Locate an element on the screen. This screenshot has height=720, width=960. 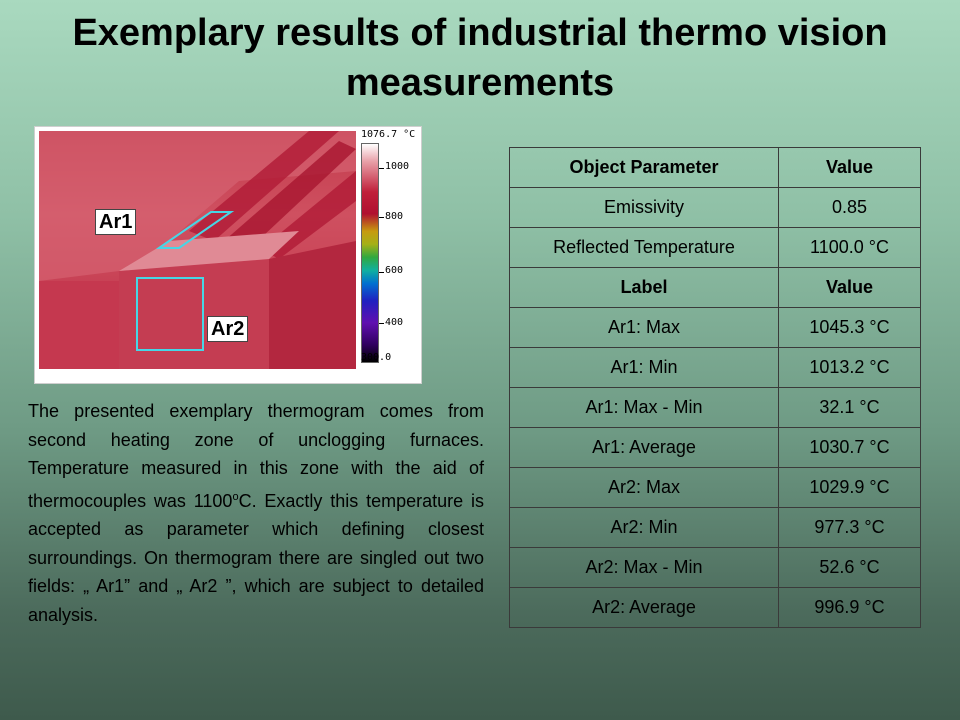
value-cell: 1100.0 °C is located at coordinates (849, 247).